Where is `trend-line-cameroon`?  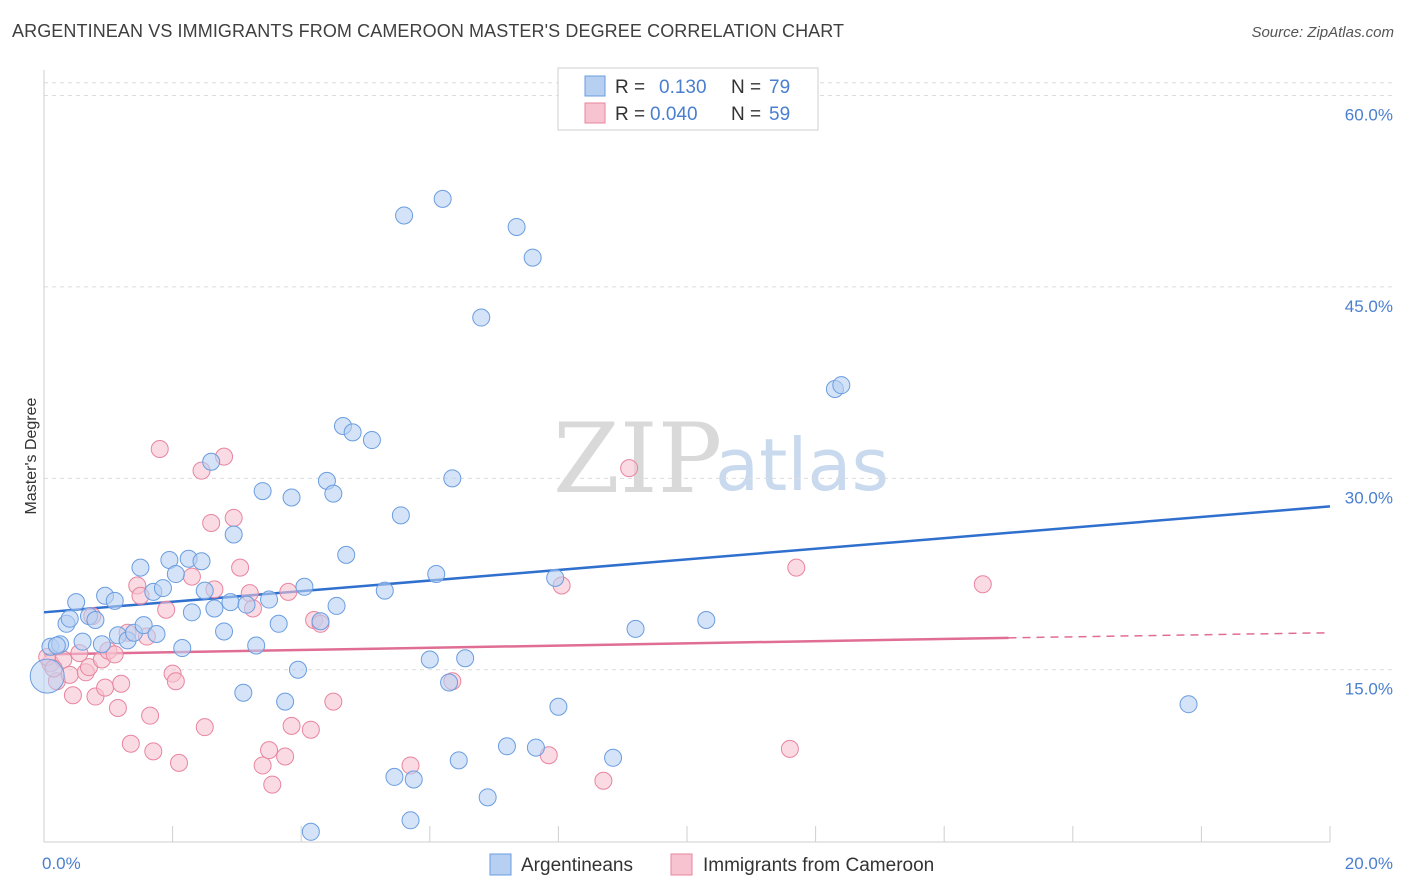 trend-line-cameroon is located at coordinates (526, 646).